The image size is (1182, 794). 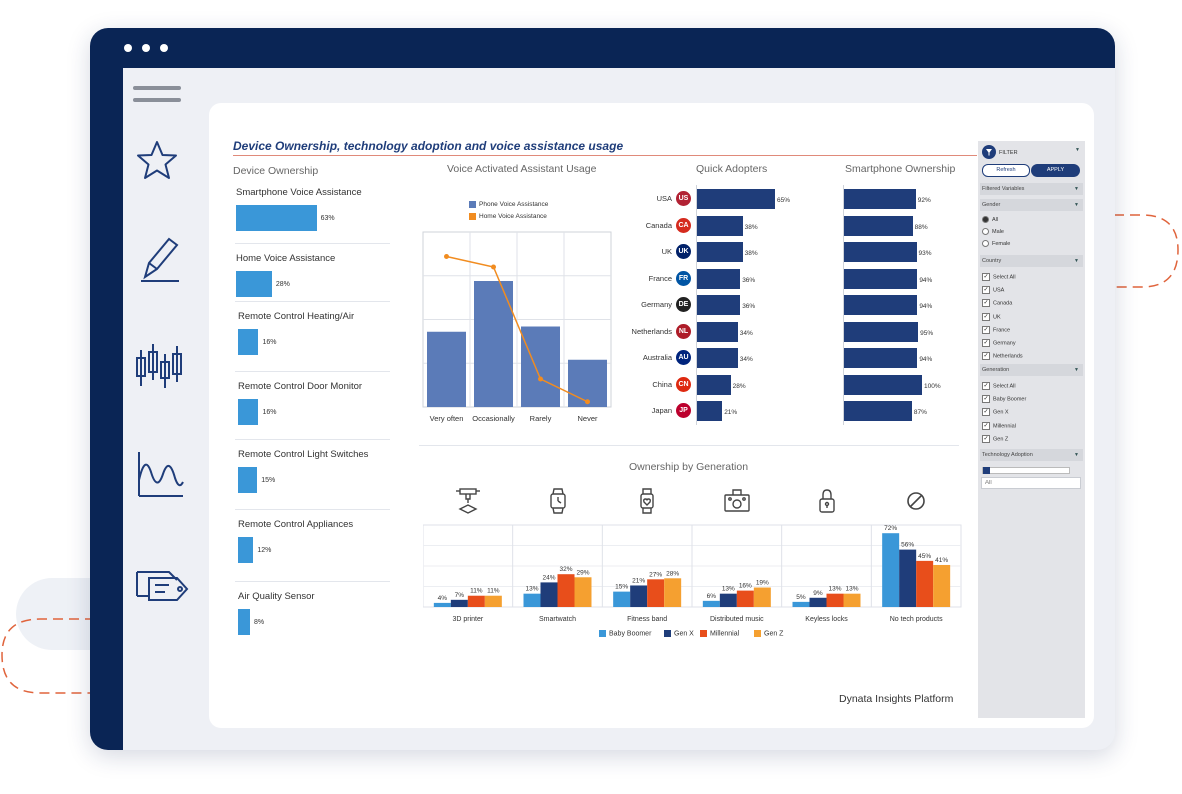 What do you see at coordinates (264, 550) in the screenshot?
I see `device-ownership-value: 12%` at bounding box center [264, 550].